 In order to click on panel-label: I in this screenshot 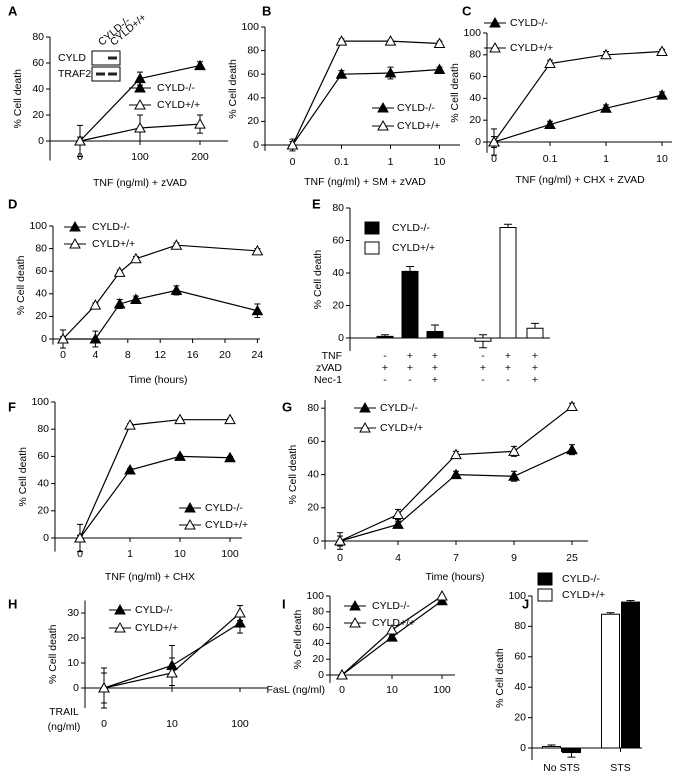, I will do `click(284, 603)`.